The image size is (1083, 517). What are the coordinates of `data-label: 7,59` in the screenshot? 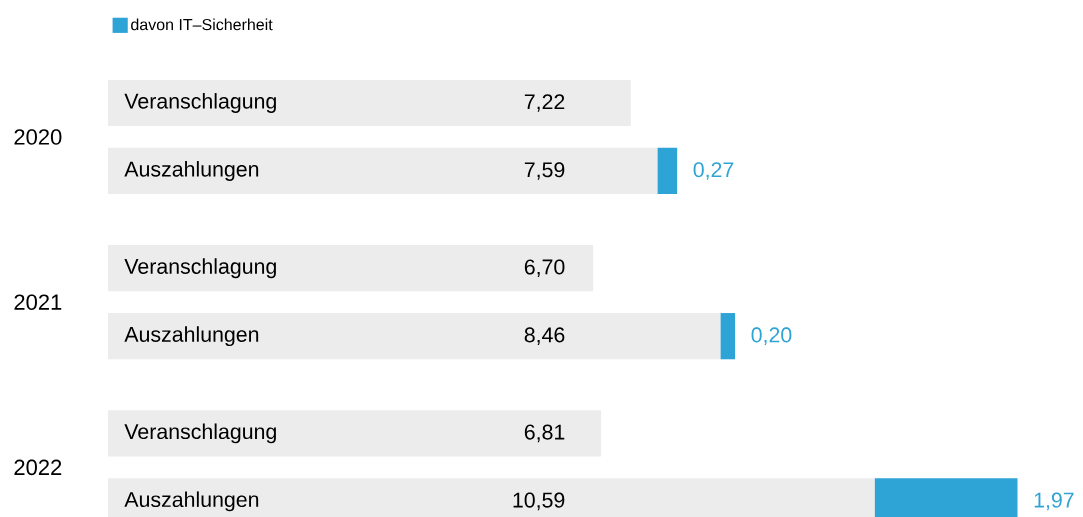 It's located at (544, 171).